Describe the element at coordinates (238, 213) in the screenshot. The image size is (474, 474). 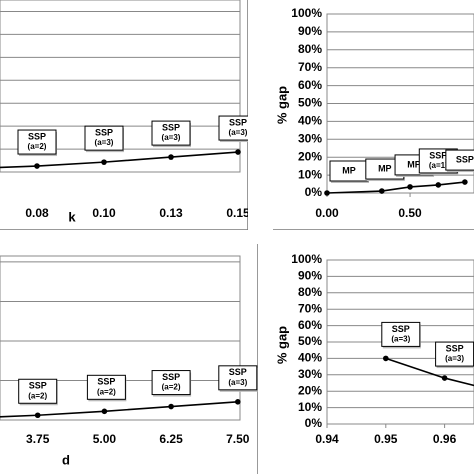
I see `x-tick-label: 0.15` at that location.